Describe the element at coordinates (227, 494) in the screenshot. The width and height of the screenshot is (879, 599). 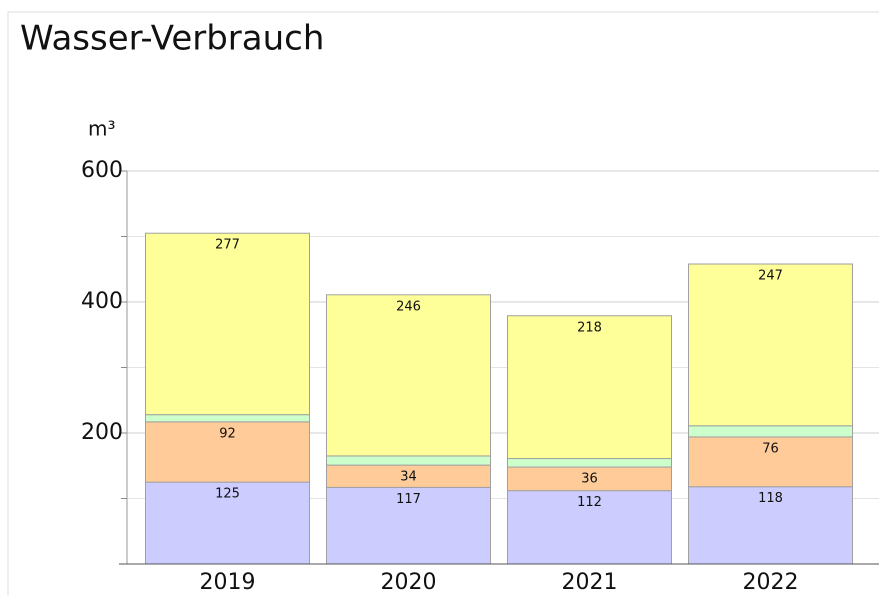
I see `data-label: 125` at that location.